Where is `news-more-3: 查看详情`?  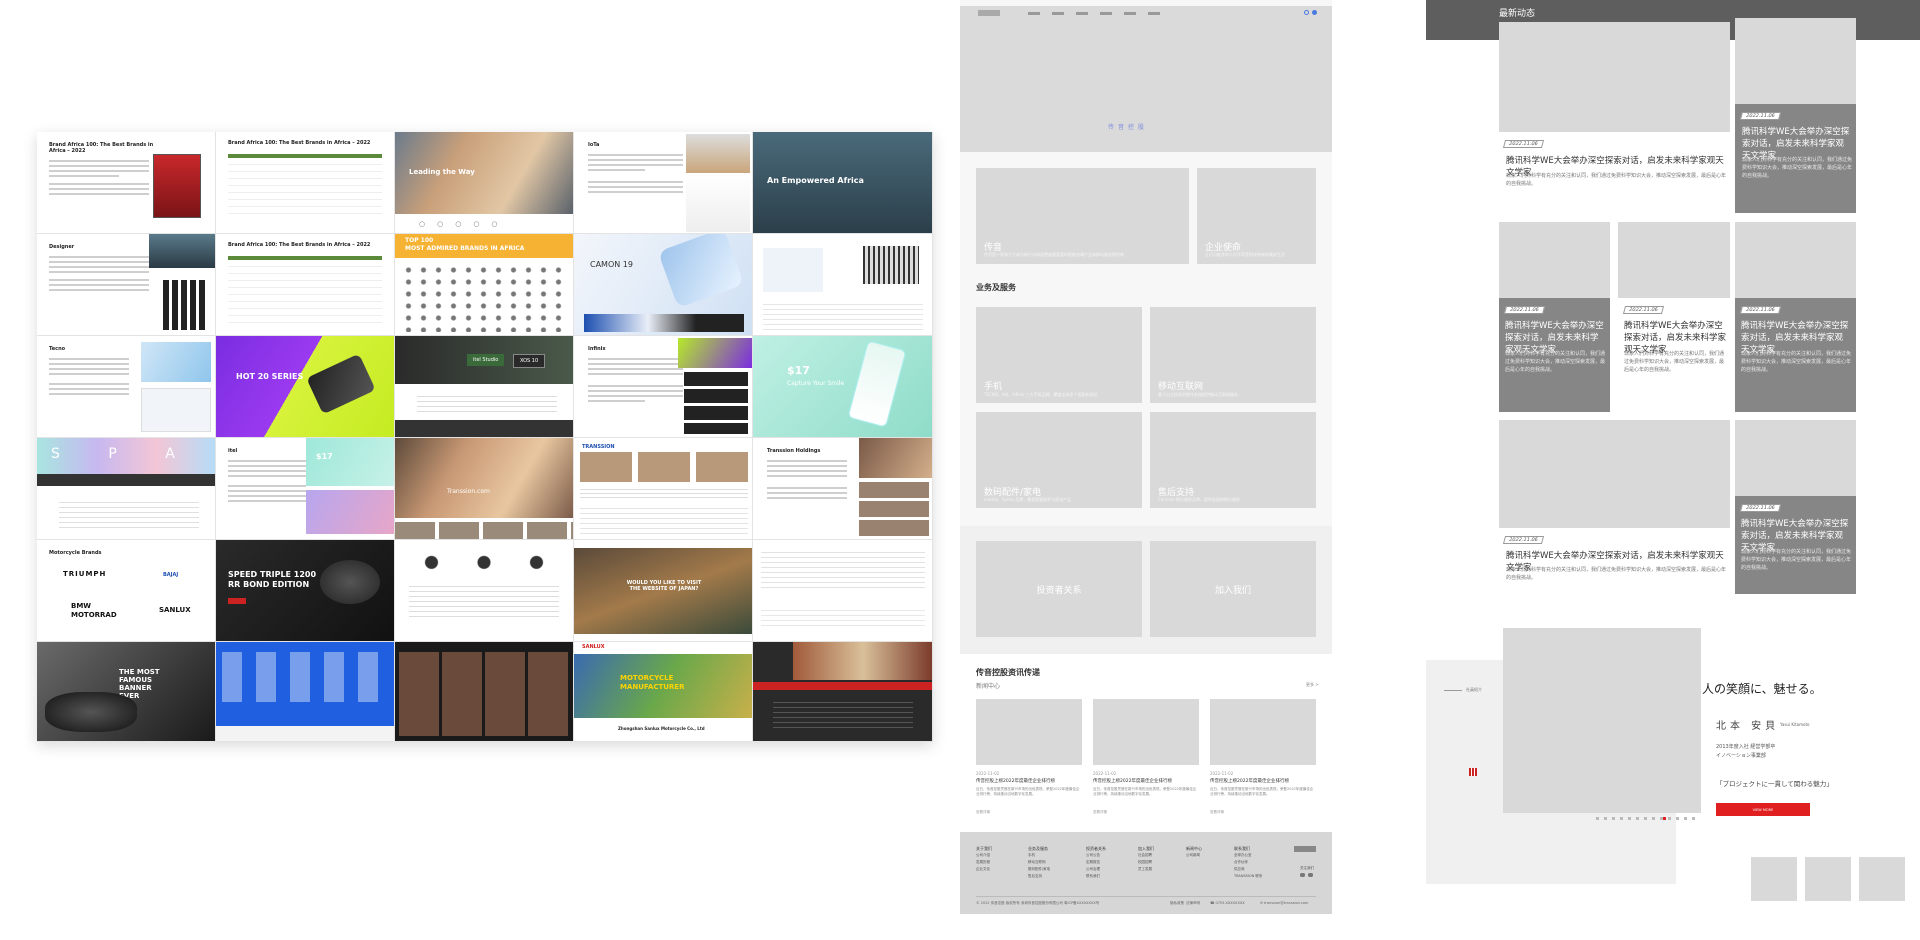
news-more-3: 查看详情 is located at coordinates (1217, 812).